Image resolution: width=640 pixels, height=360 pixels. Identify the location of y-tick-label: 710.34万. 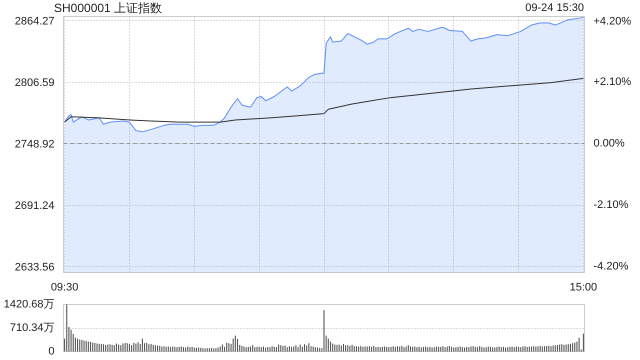
(32, 328).